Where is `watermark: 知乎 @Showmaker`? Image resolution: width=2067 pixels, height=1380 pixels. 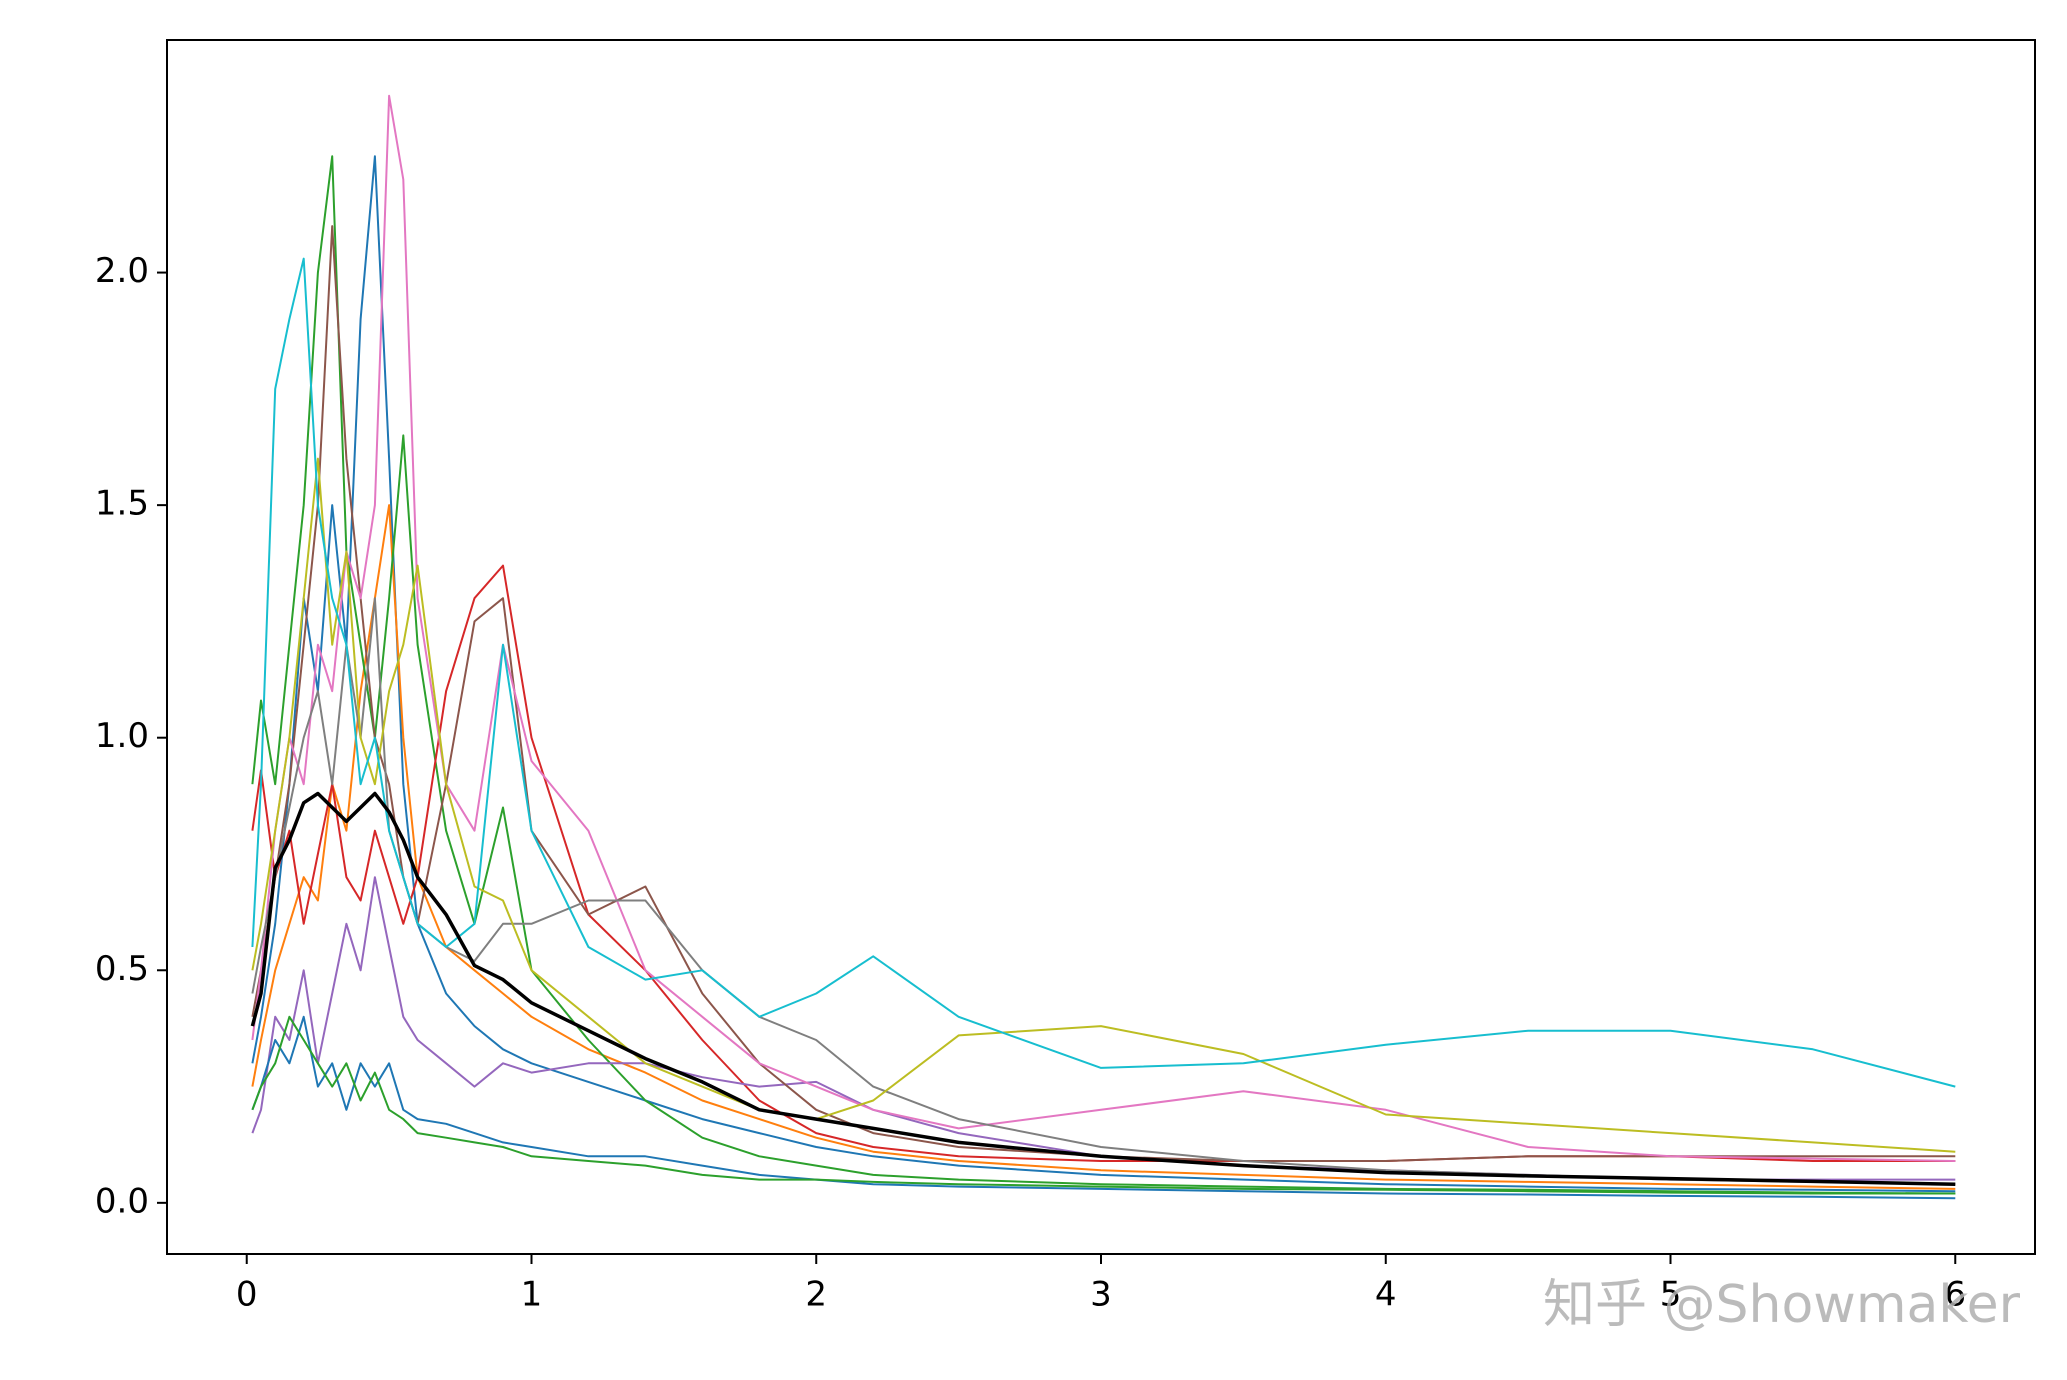 watermark: 知乎 @Showmaker is located at coordinates (1782, 1305).